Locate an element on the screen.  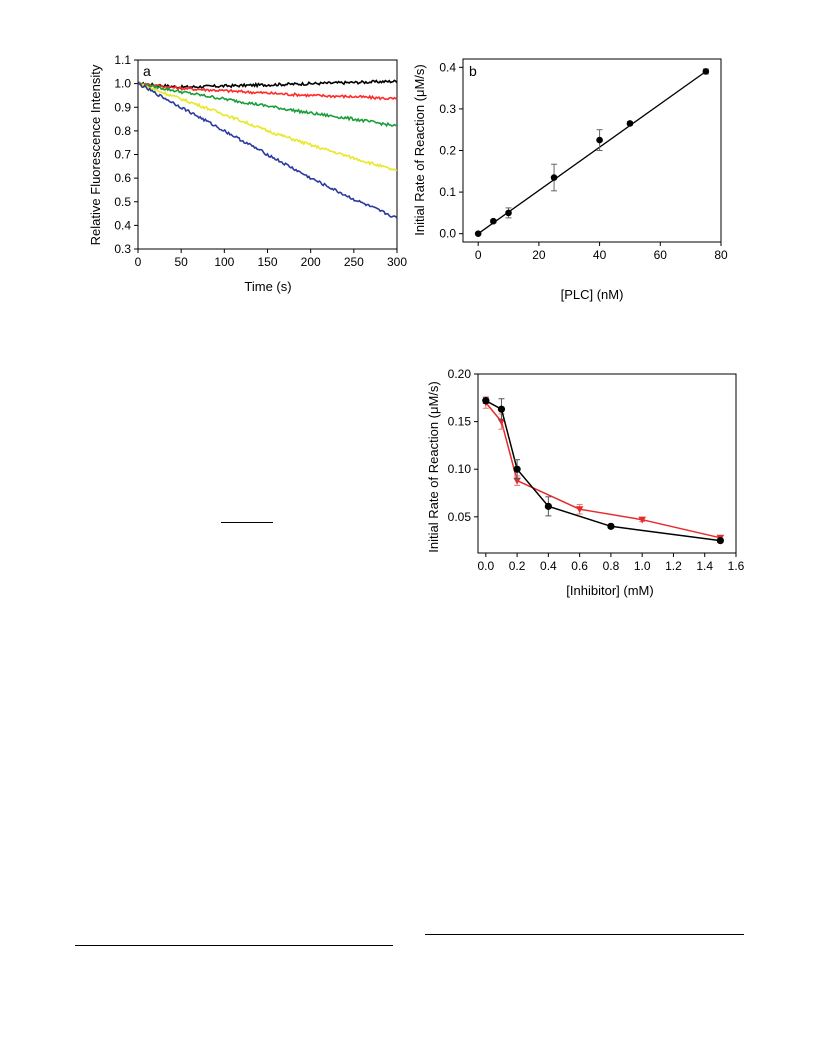
x-tick-label: 300 is located at coordinates (397, 262).